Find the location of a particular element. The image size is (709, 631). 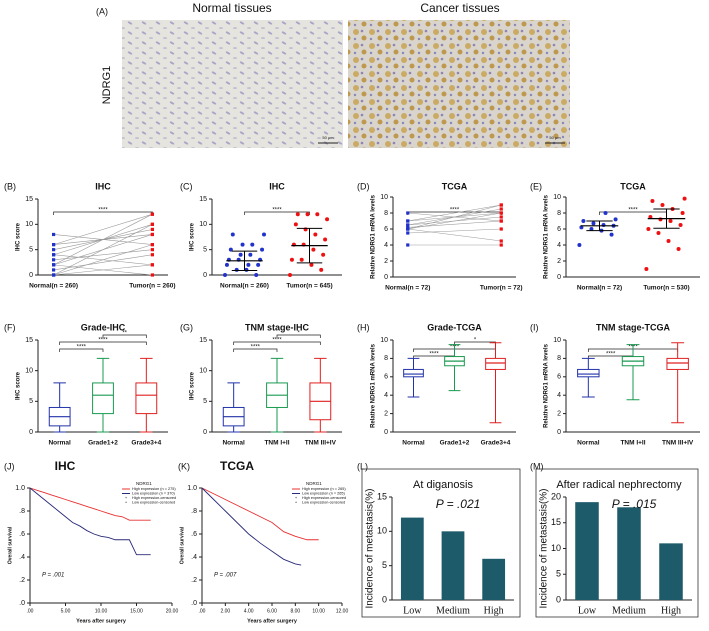

y-tick-label: 1.0 is located at coordinates (20, 488).